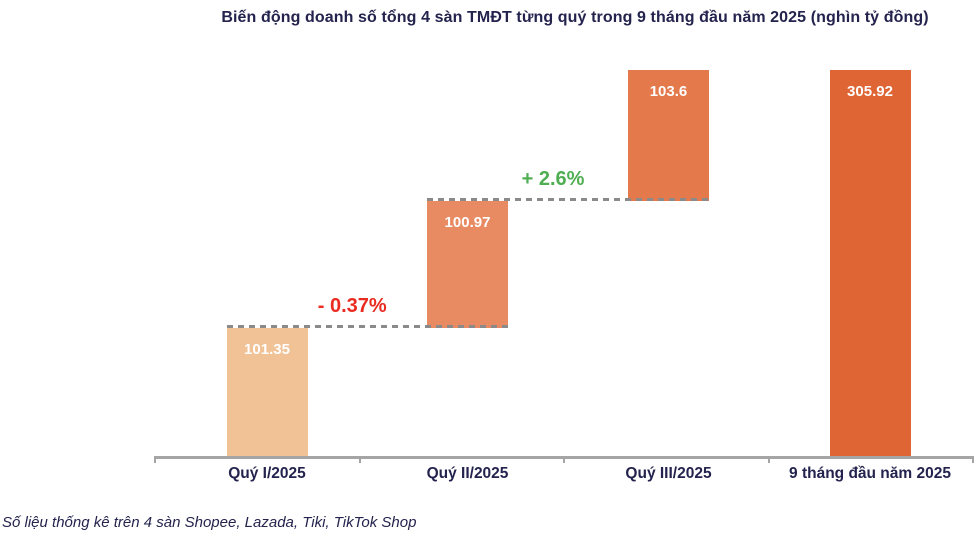 The width and height of the screenshot is (980, 541). What do you see at coordinates (467, 473) in the screenshot?
I see `x-axis-label: Quý II/2025` at bounding box center [467, 473].